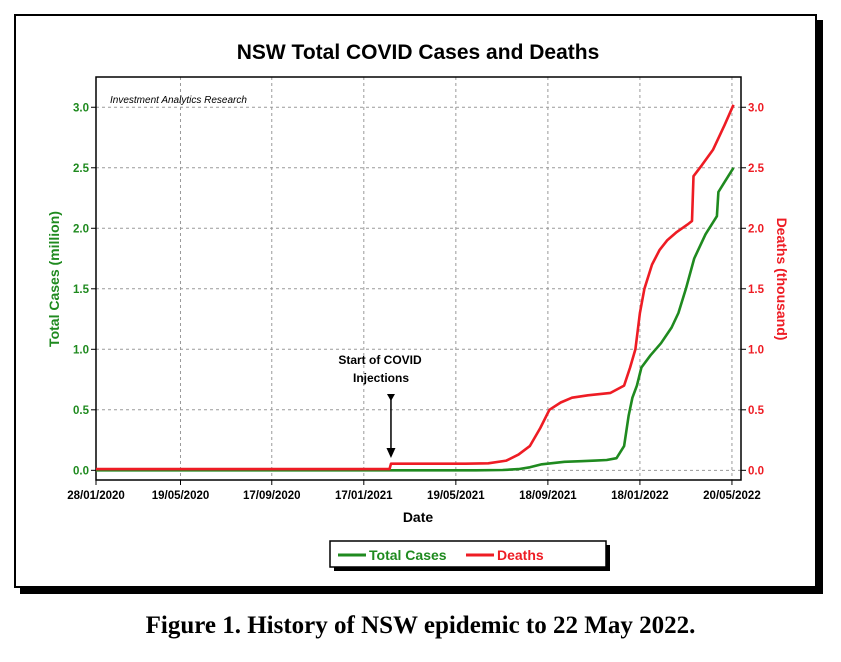 This screenshot has width=841, height=662. I want to click on annotation-arrow-head, so click(391, 453).